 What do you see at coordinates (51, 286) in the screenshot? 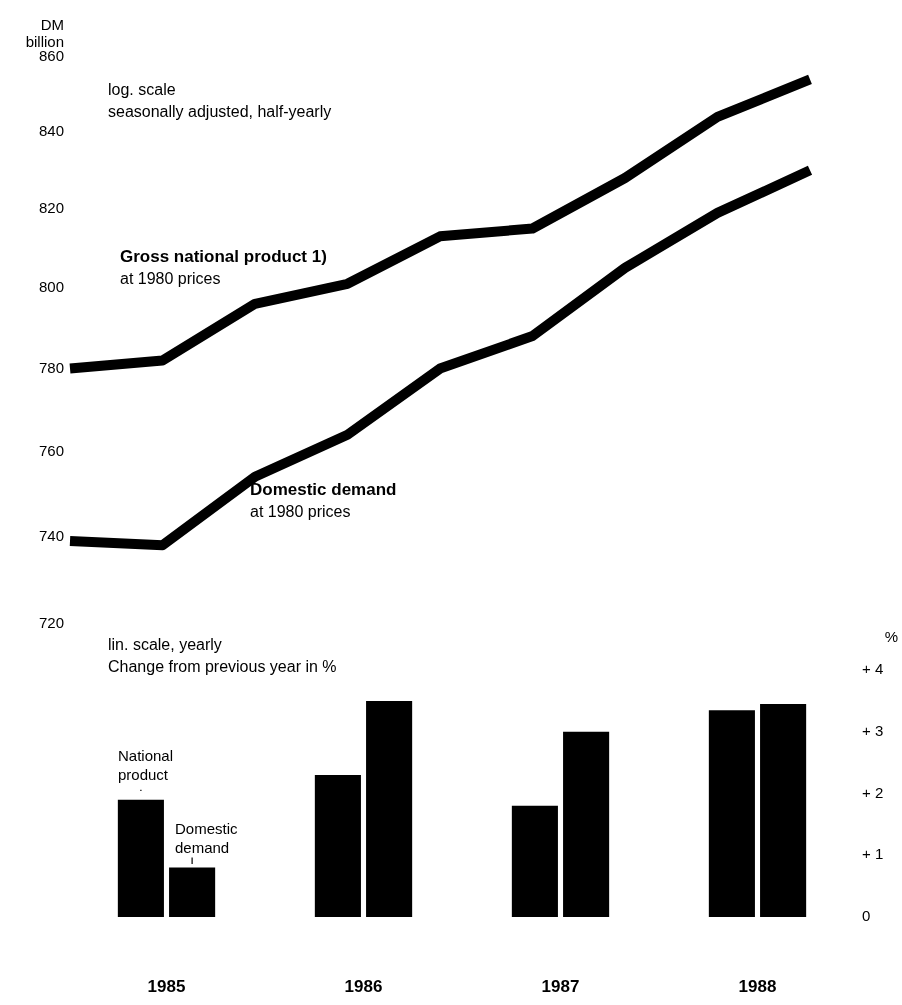
I see `y-tick-label: 800` at bounding box center [51, 286].